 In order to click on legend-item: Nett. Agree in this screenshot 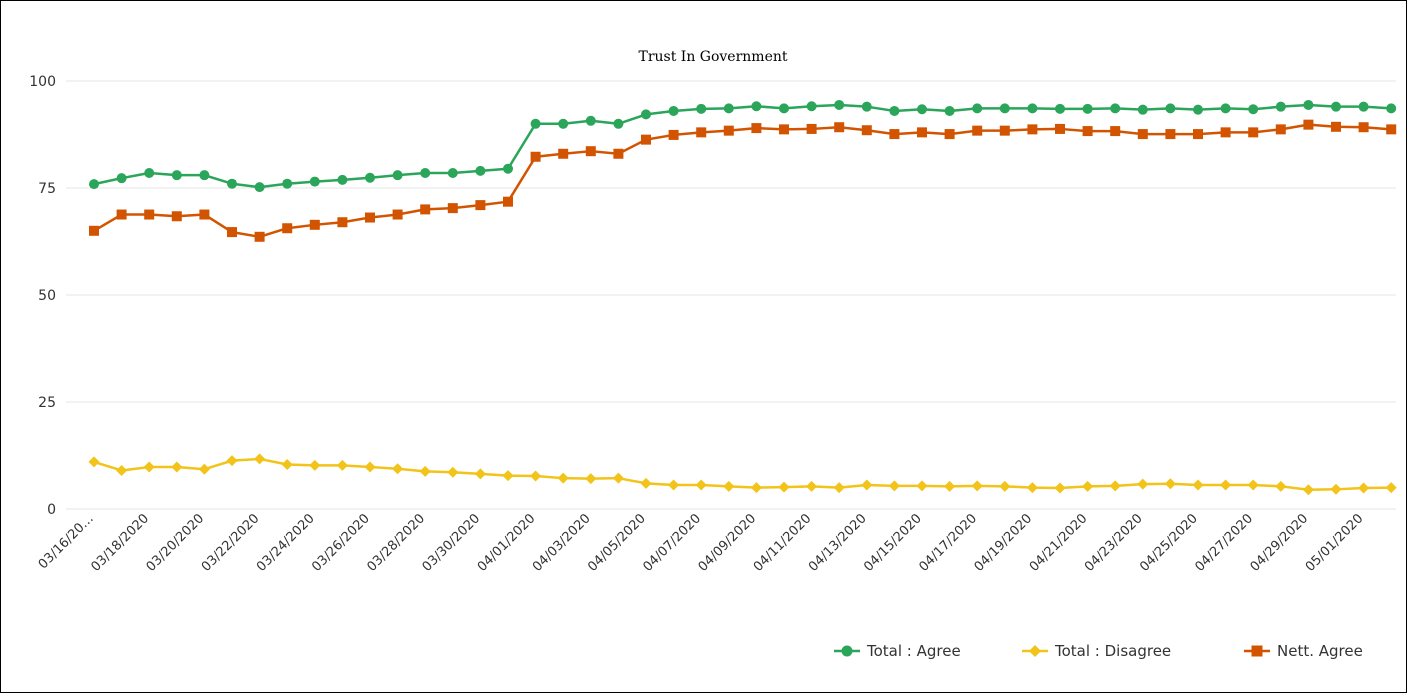, I will do `click(1303, 651)`.